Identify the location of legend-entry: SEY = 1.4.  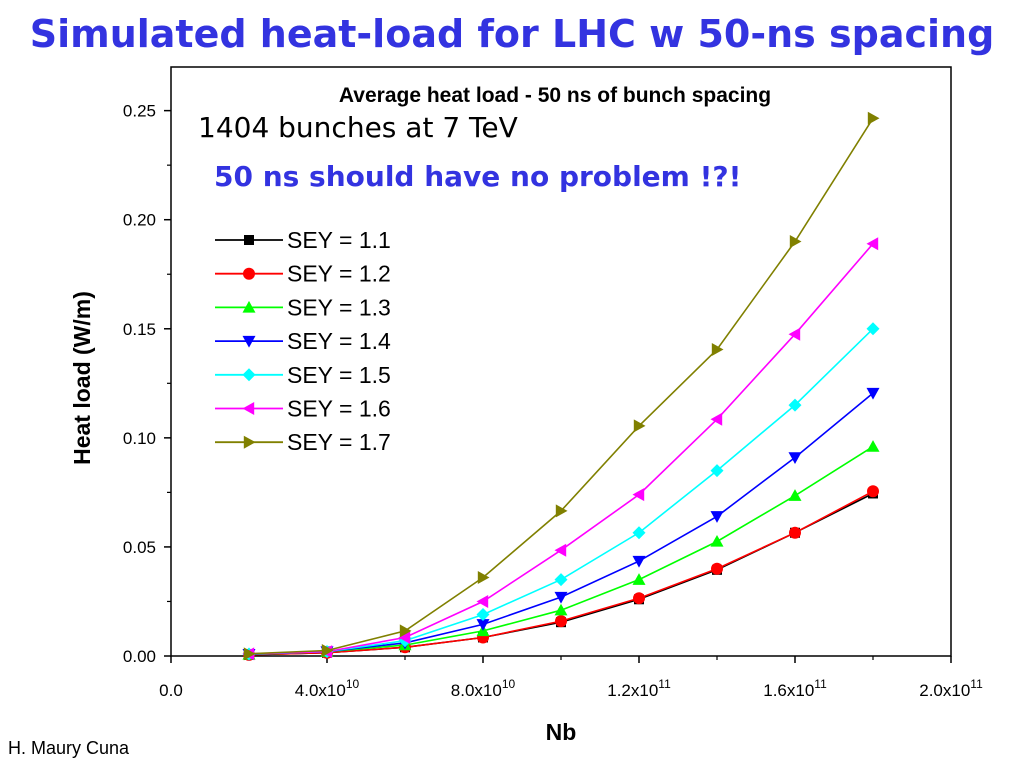
(303, 341).